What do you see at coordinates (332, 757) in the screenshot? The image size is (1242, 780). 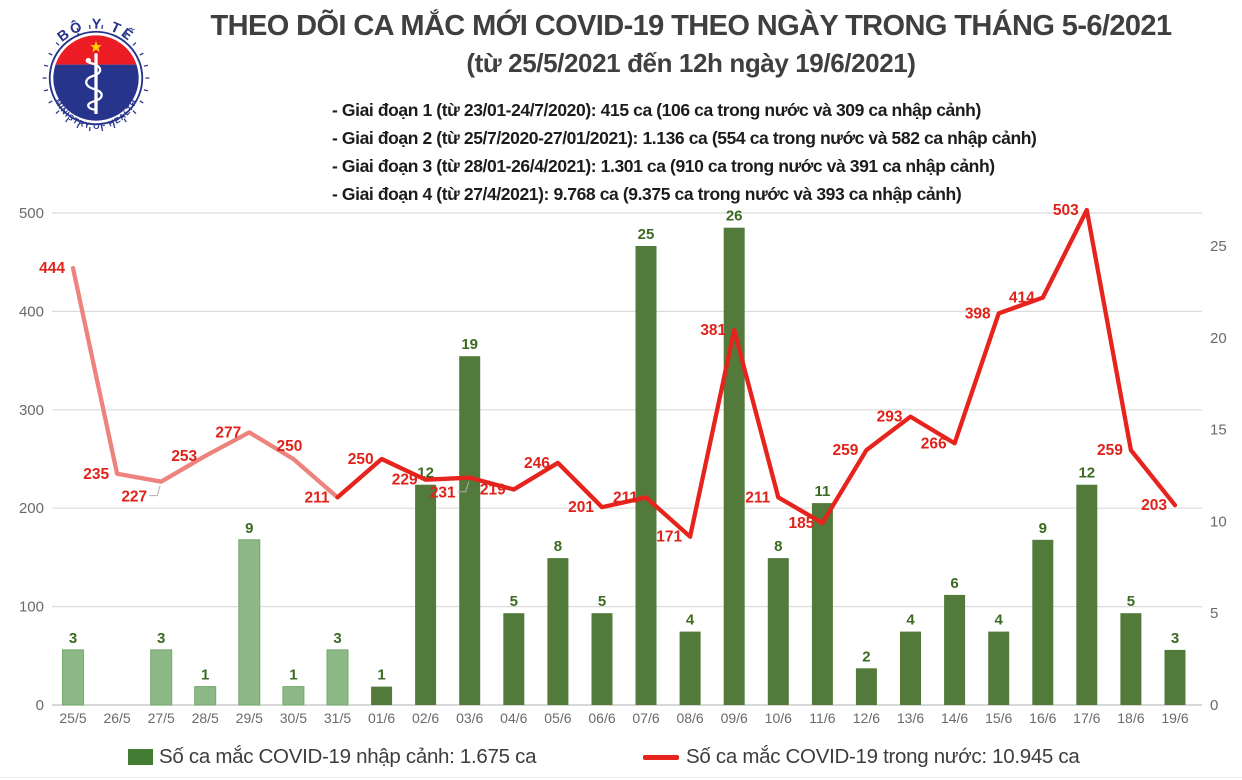 I see `legend-imported-cases: Số ca mắc COVID-19 nhập cảnh: 1.675 ca` at bounding box center [332, 757].